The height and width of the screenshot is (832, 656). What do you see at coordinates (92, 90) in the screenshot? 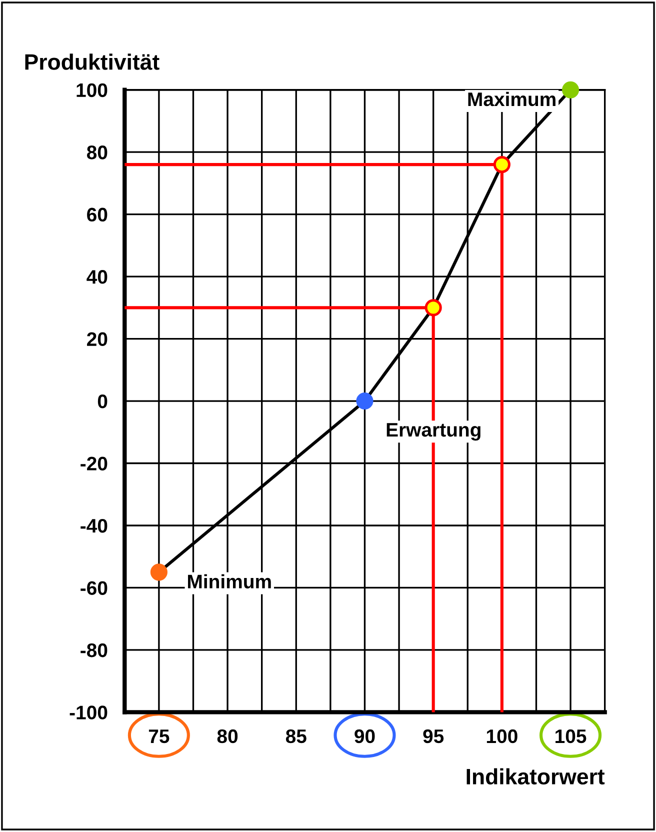
I see `y-tick-label: 100` at bounding box center [92, 90].